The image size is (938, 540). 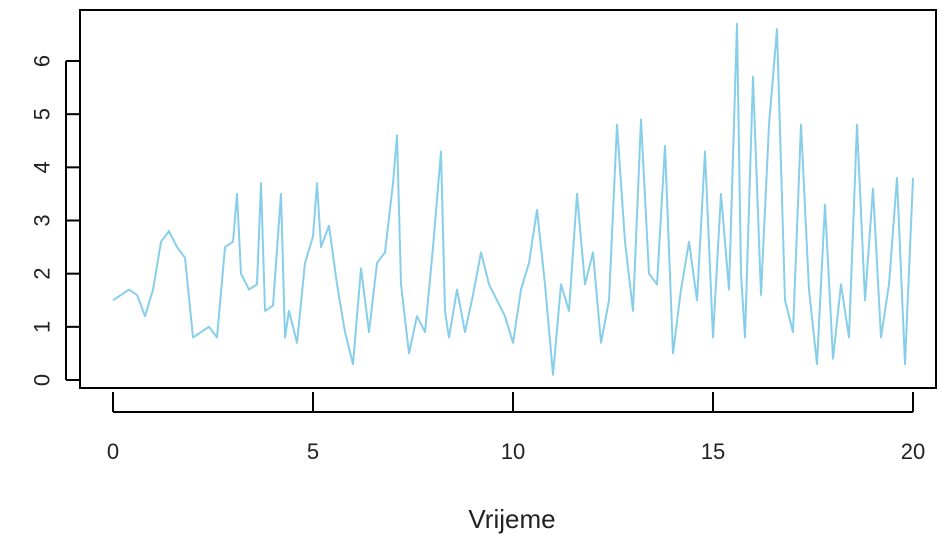 What do you see at coordinates (42, 167) in the screenshot?
I see `y-tick-label: 4` at bounding box center [42, 167].